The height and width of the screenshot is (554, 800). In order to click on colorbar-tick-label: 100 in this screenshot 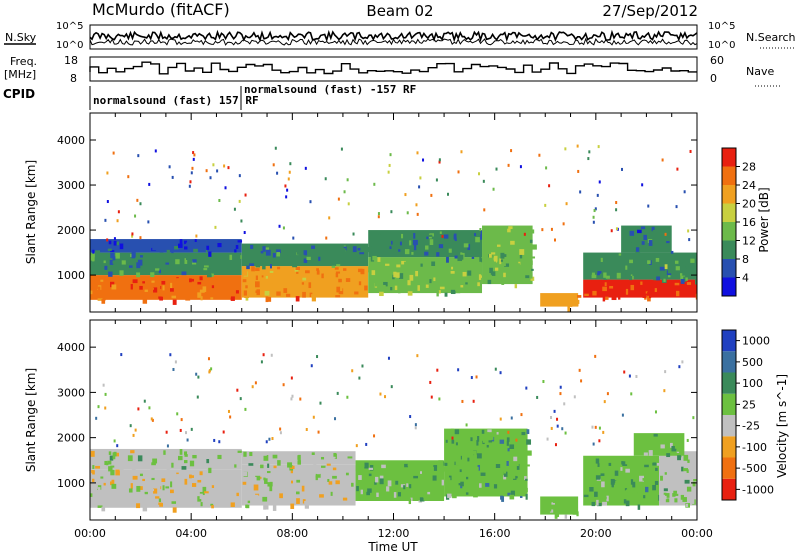, I will do `click(752, 383)`.